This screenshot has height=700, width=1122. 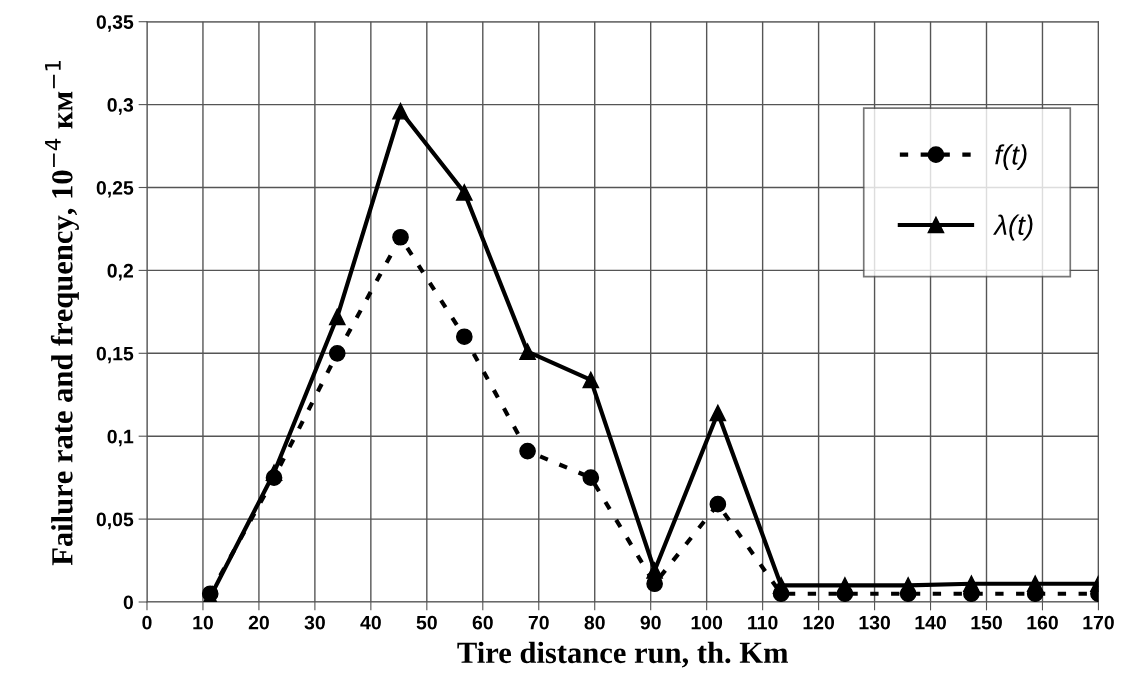 What do you see at coordinates (763, 622) in the screenshot?
I see `x-tick-label: 110` at bounding box center [763, 622].